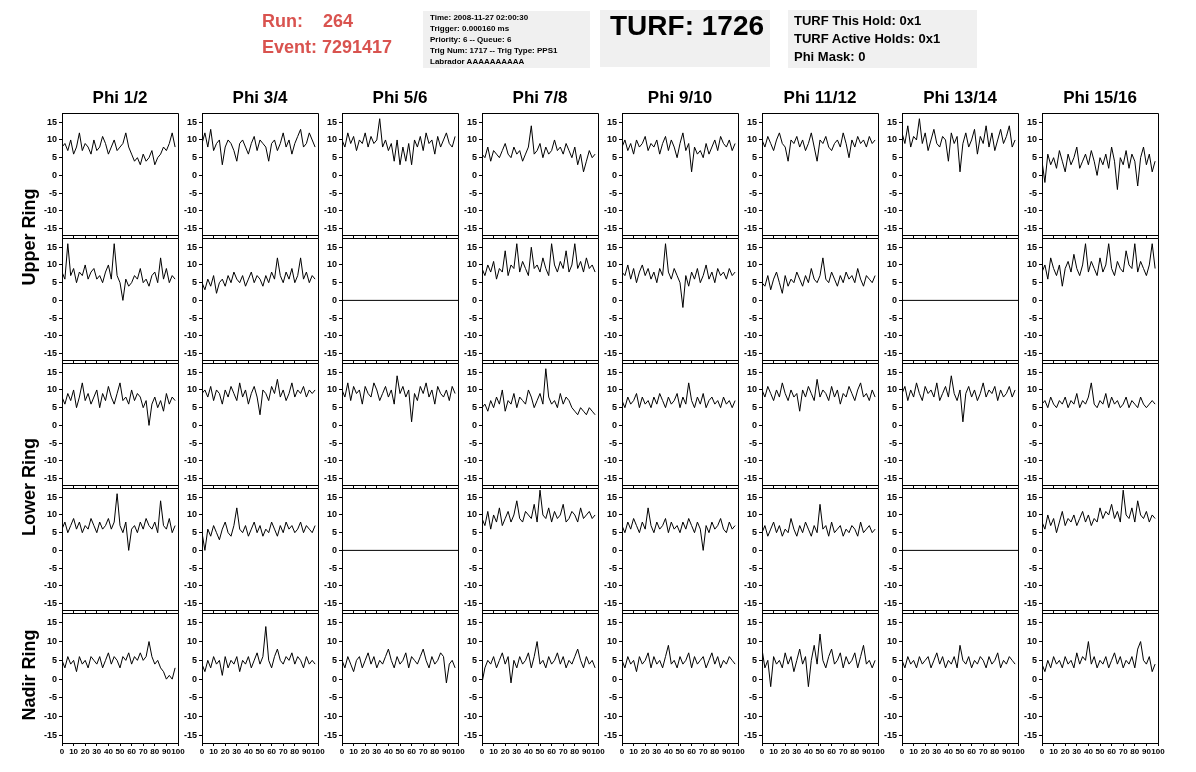  I want to click on x-tick-label: 20, so click(505, 751).